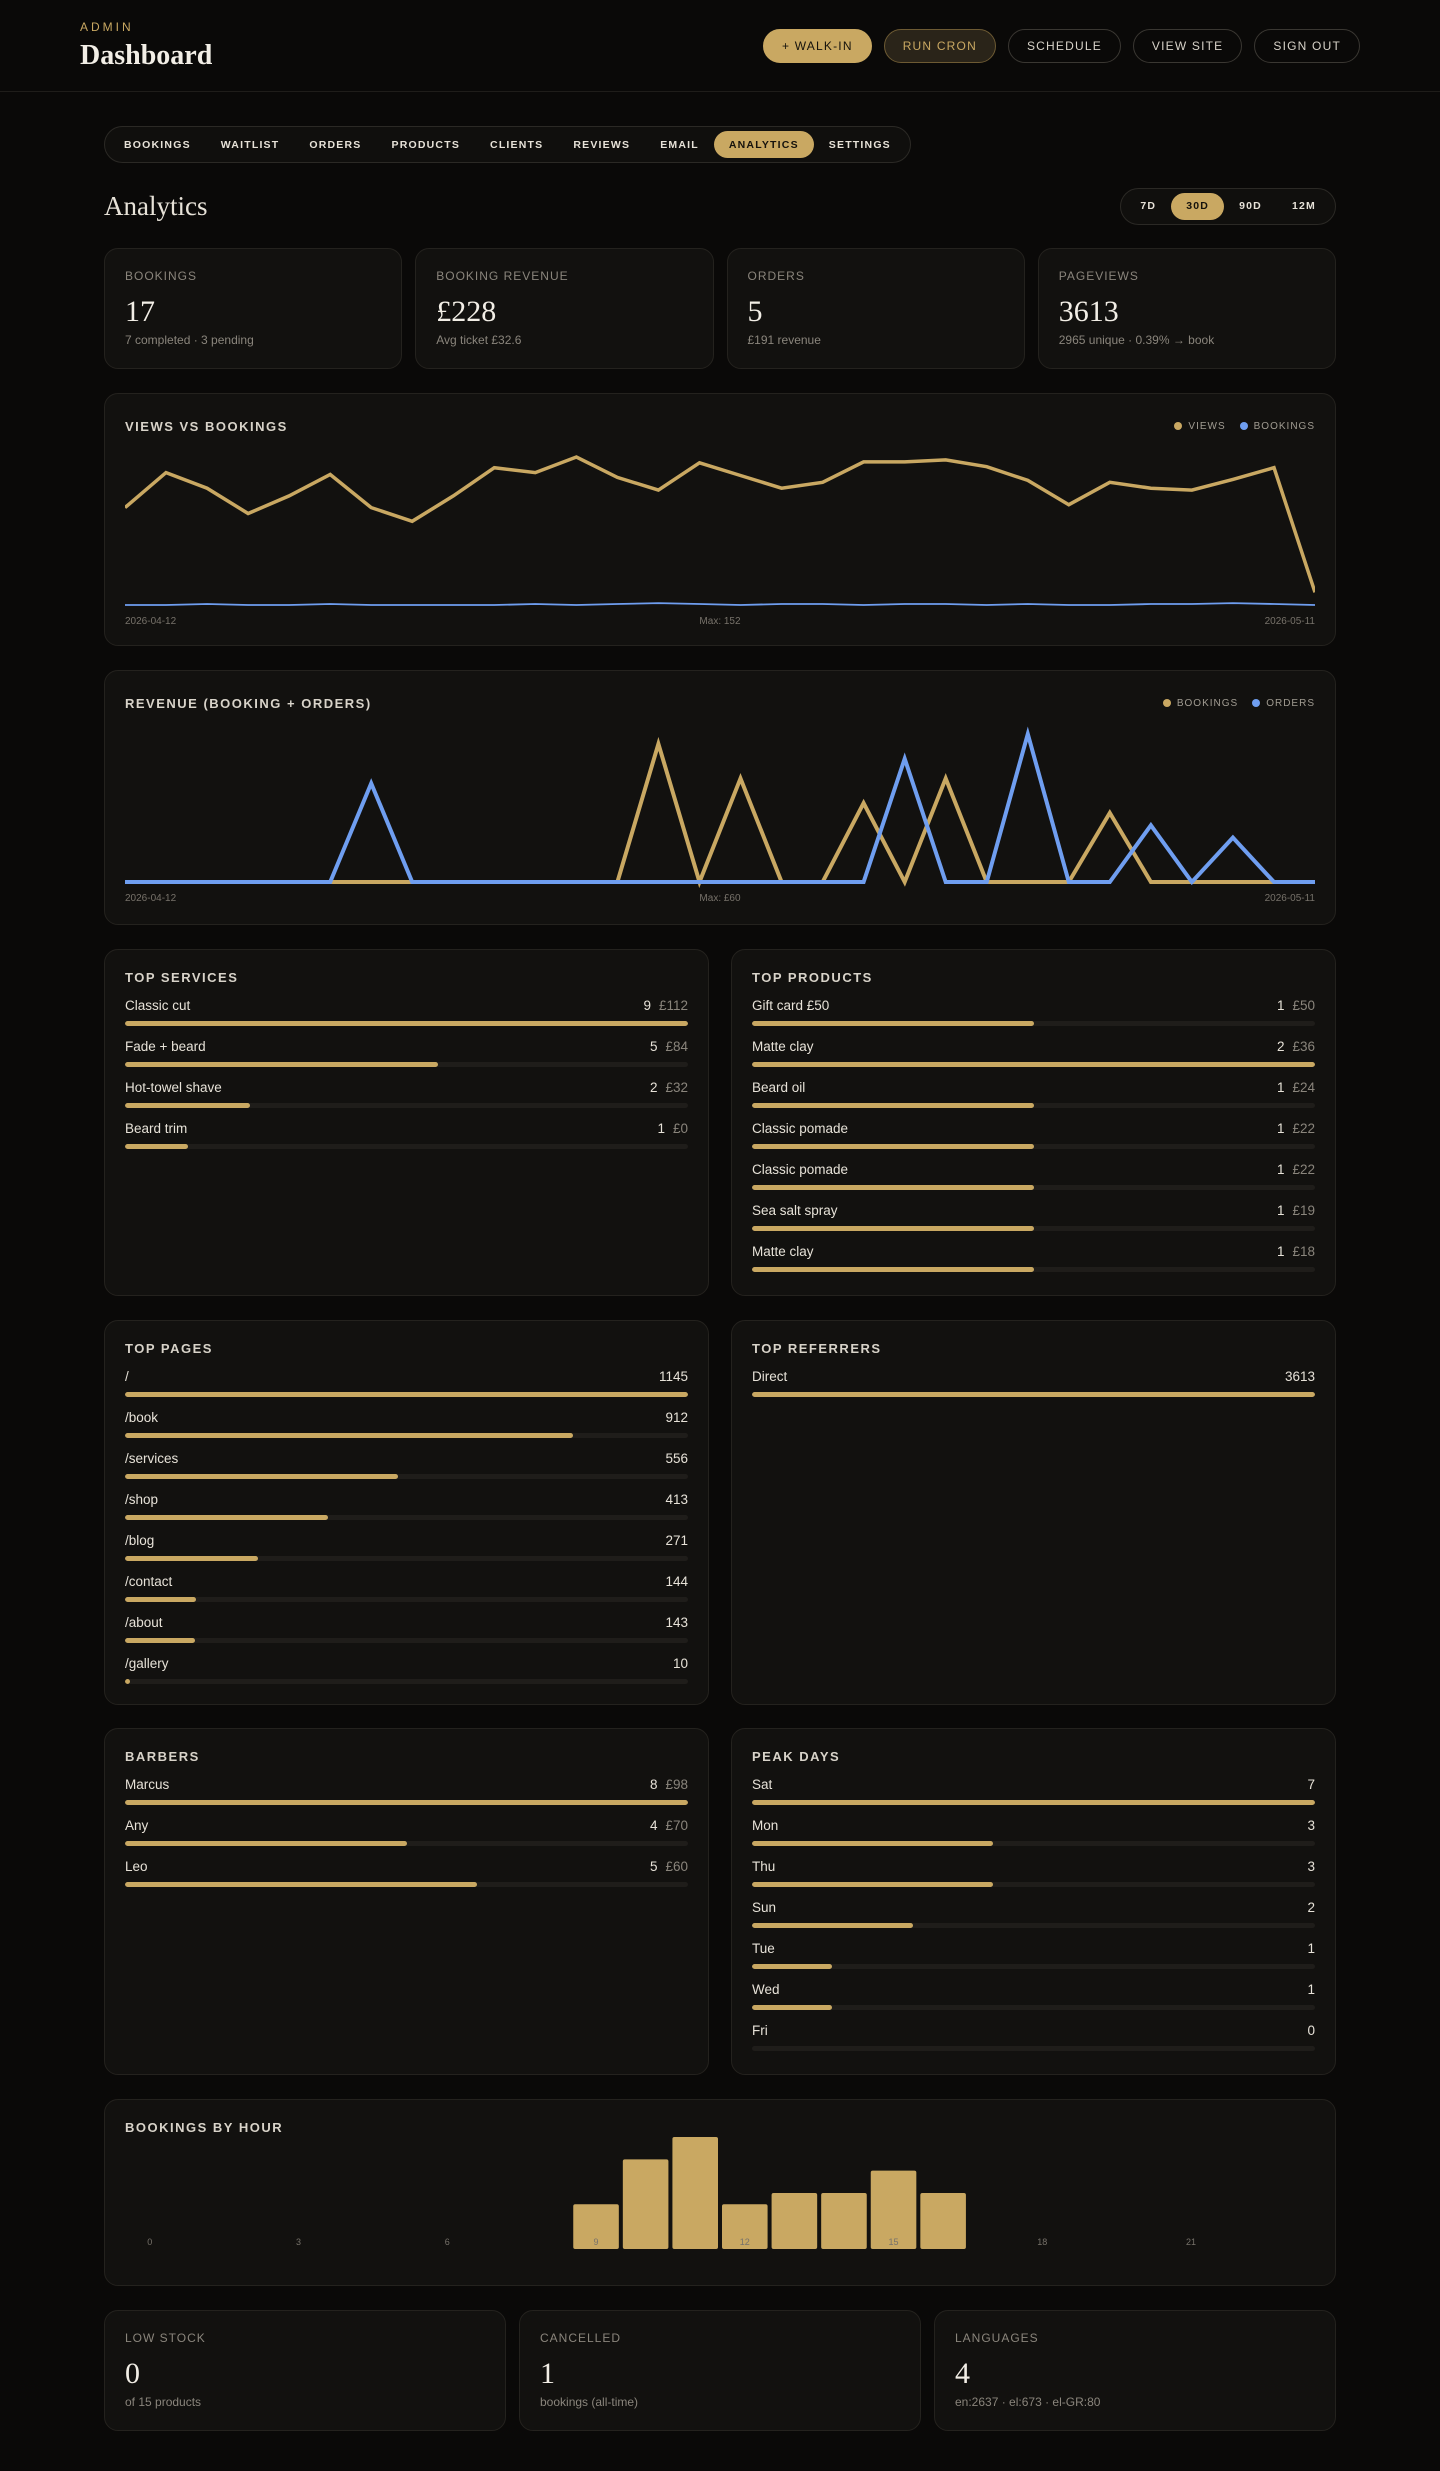 This screenshot has height=2471, width=1440. I want to click on range-switch: 7D 30D 90D 12M, so click(1228, 206).